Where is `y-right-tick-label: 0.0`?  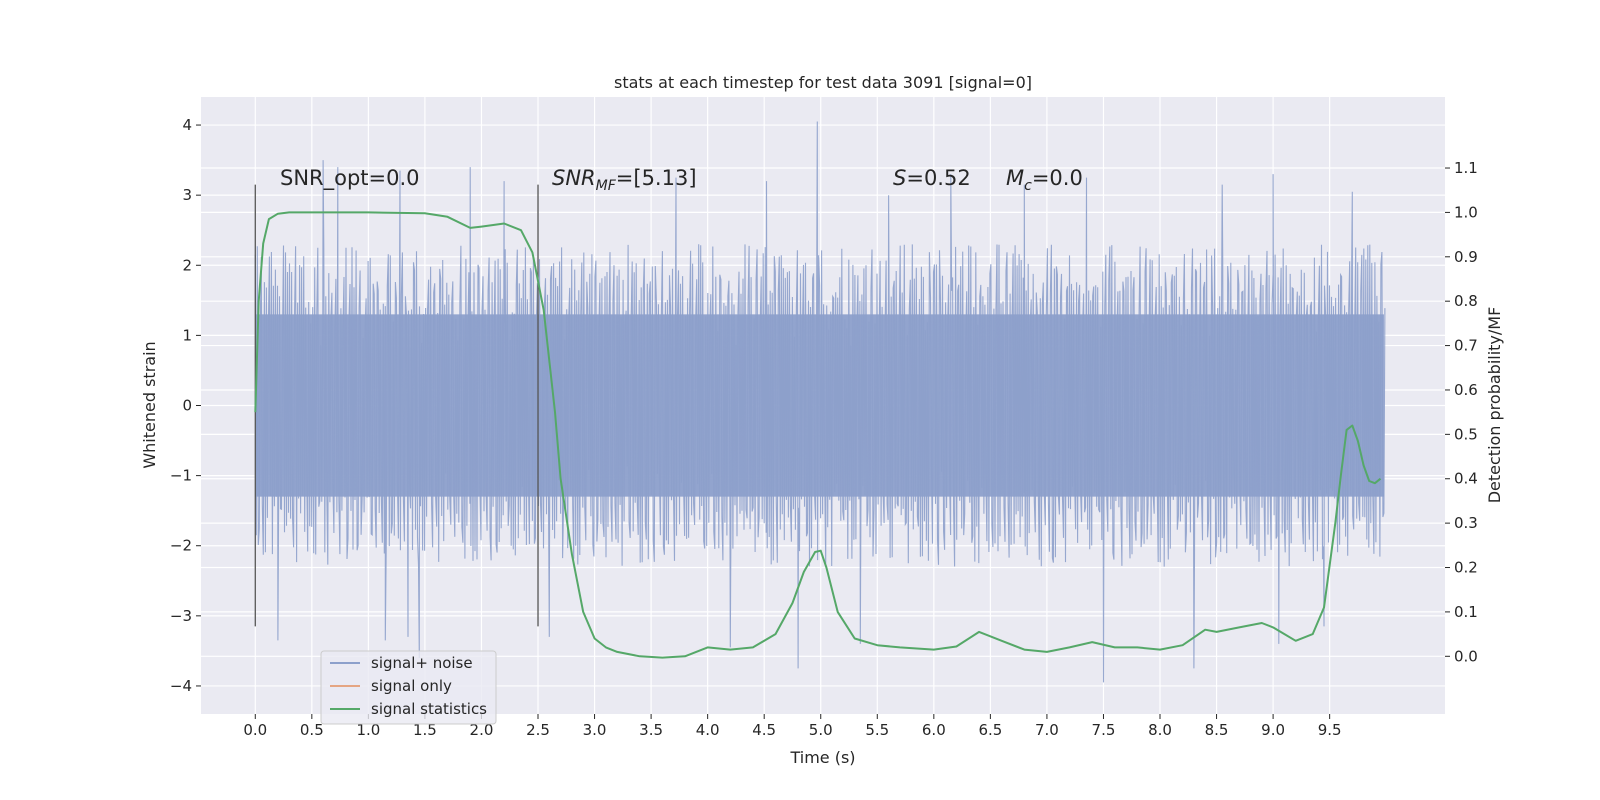
y-right-tick-label: 0.0 is located at coordinates (1466, 656).